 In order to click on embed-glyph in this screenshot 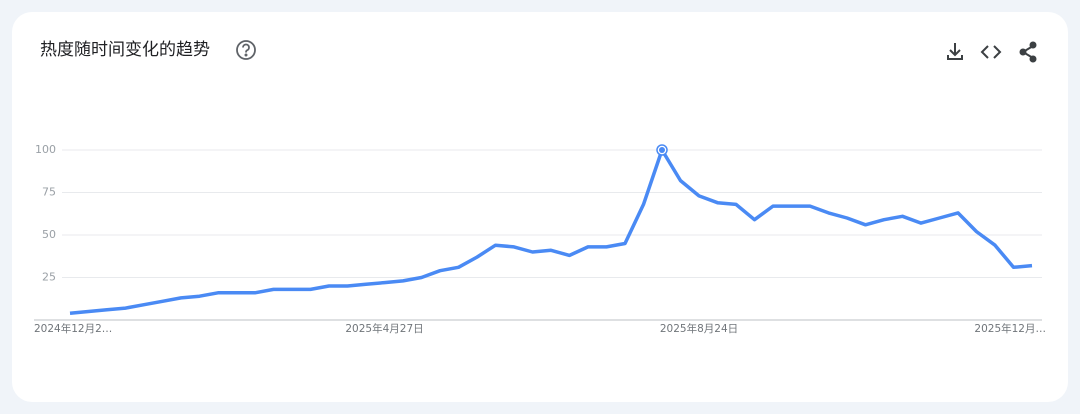, I will do `click(991, 52)`.